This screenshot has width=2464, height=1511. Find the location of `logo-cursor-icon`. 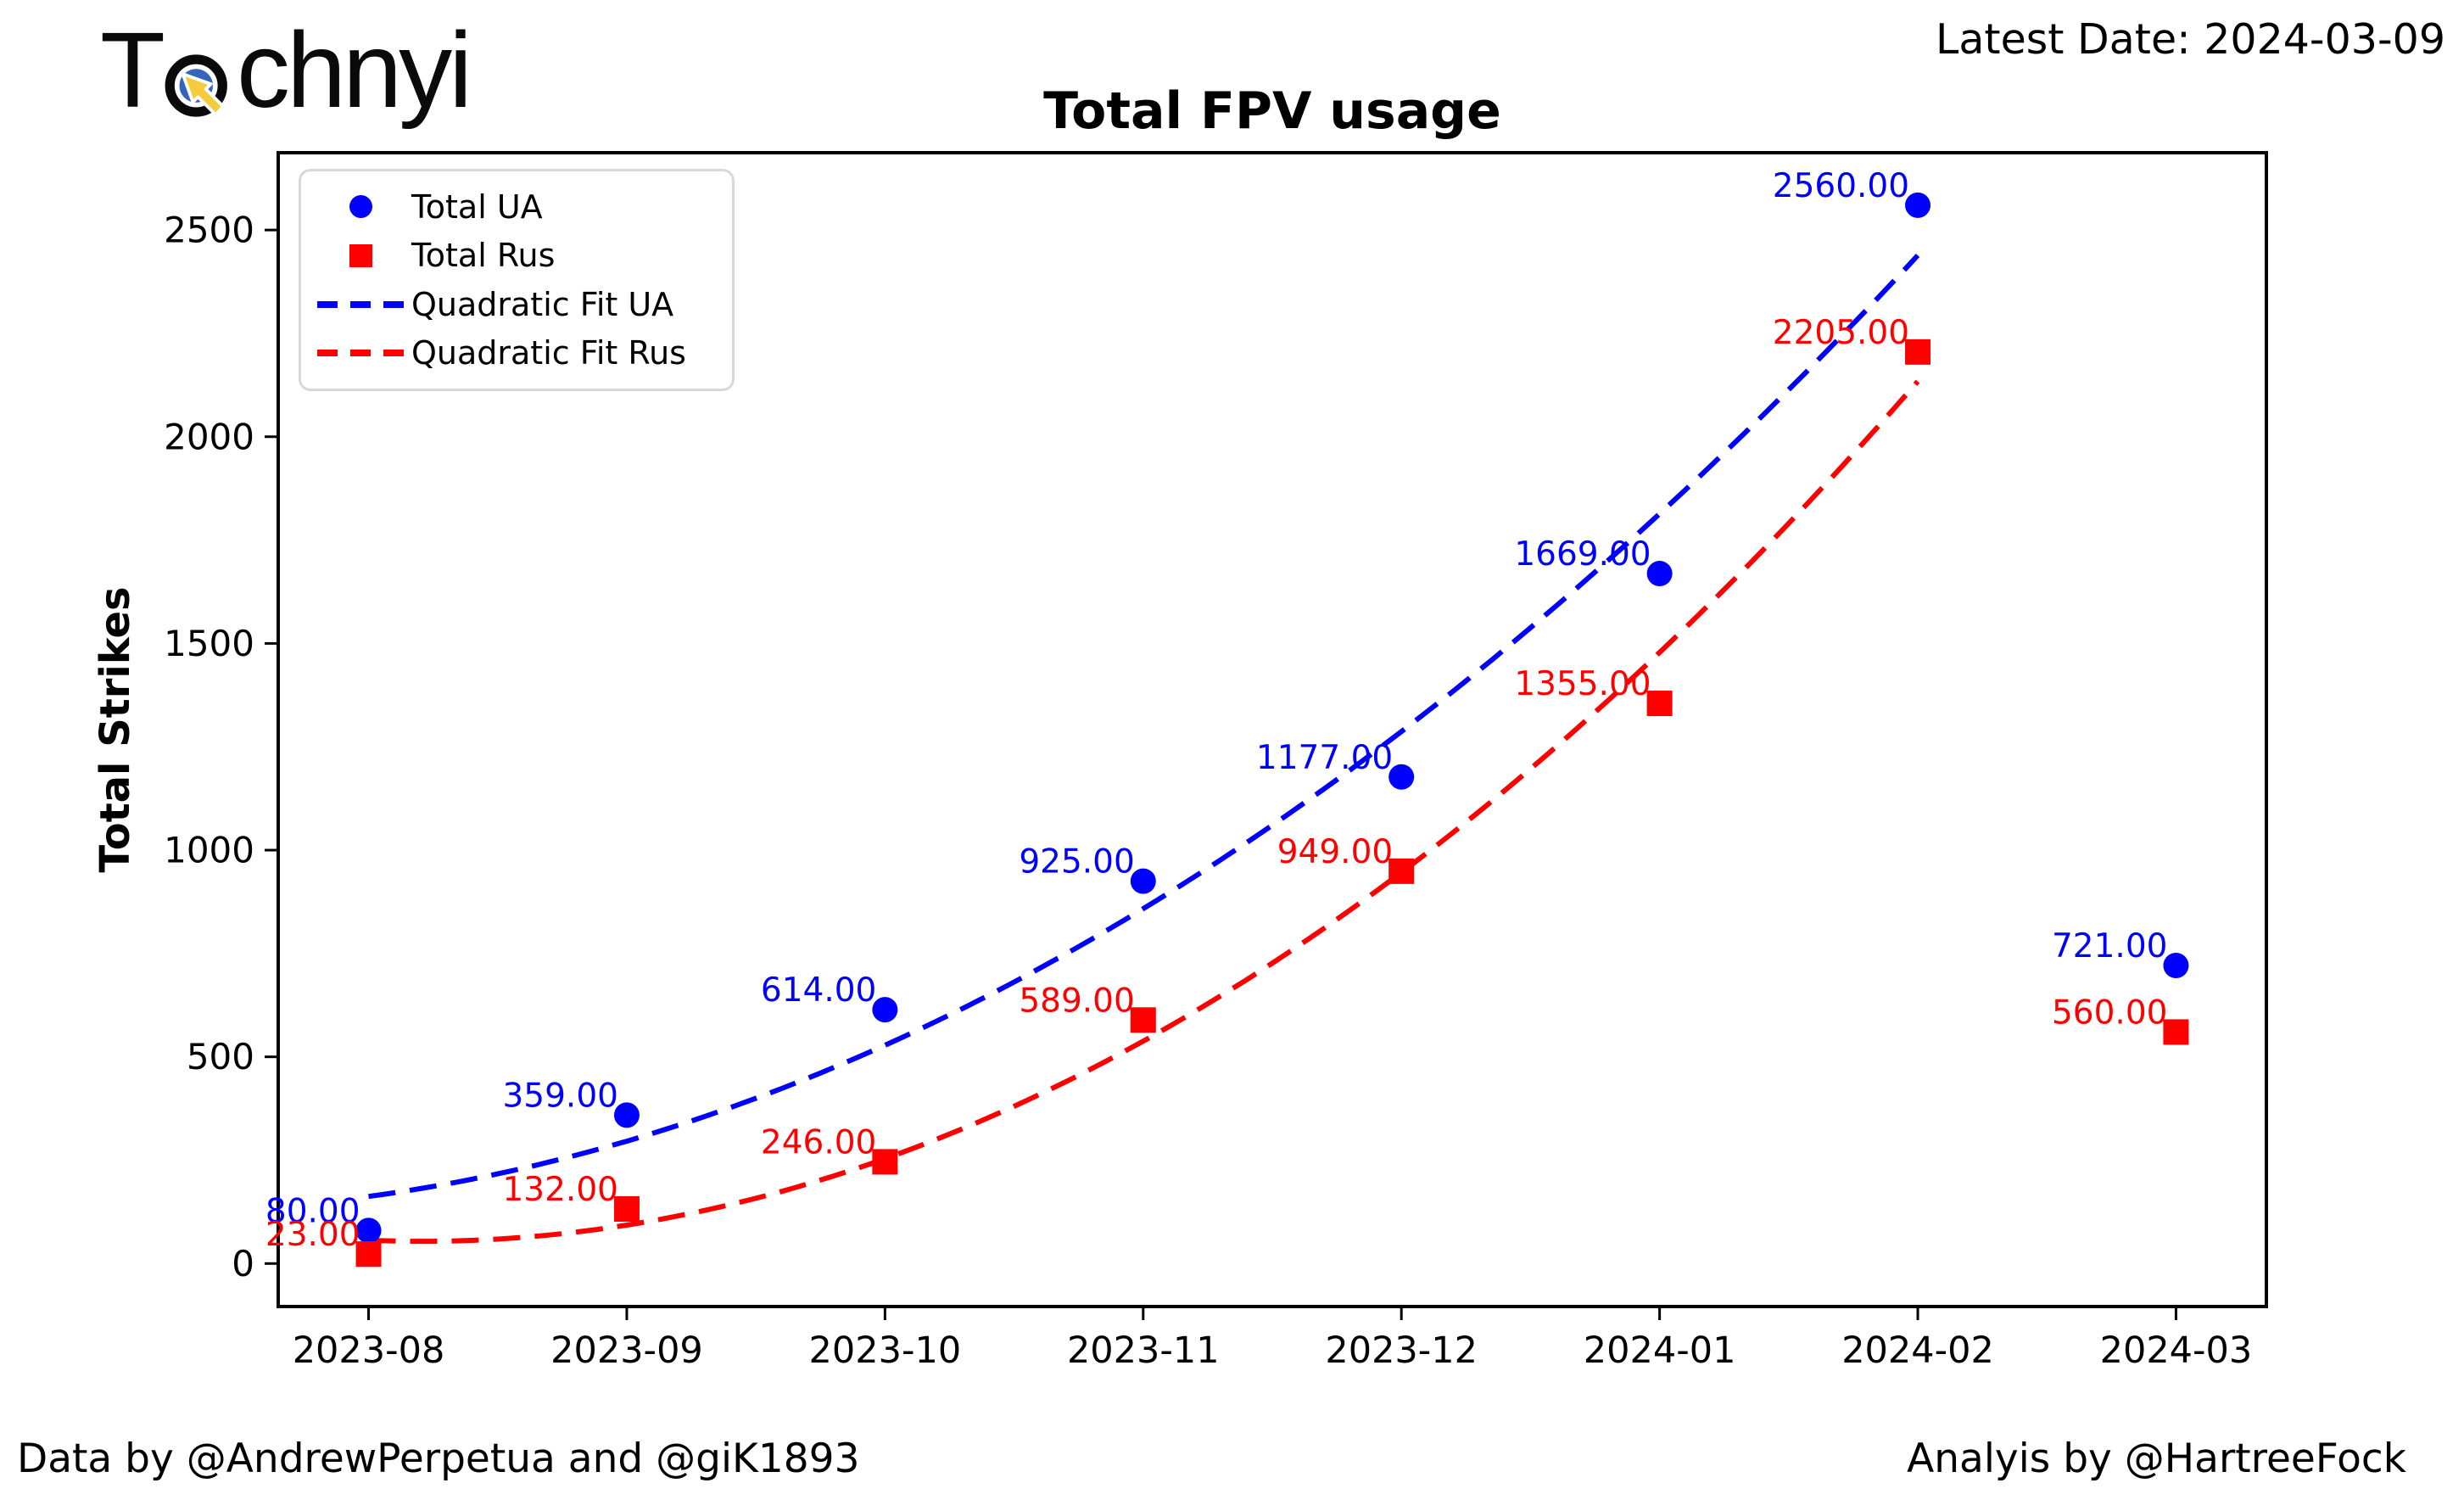

logo-cursor-icon is located at coordinates (199, 86).